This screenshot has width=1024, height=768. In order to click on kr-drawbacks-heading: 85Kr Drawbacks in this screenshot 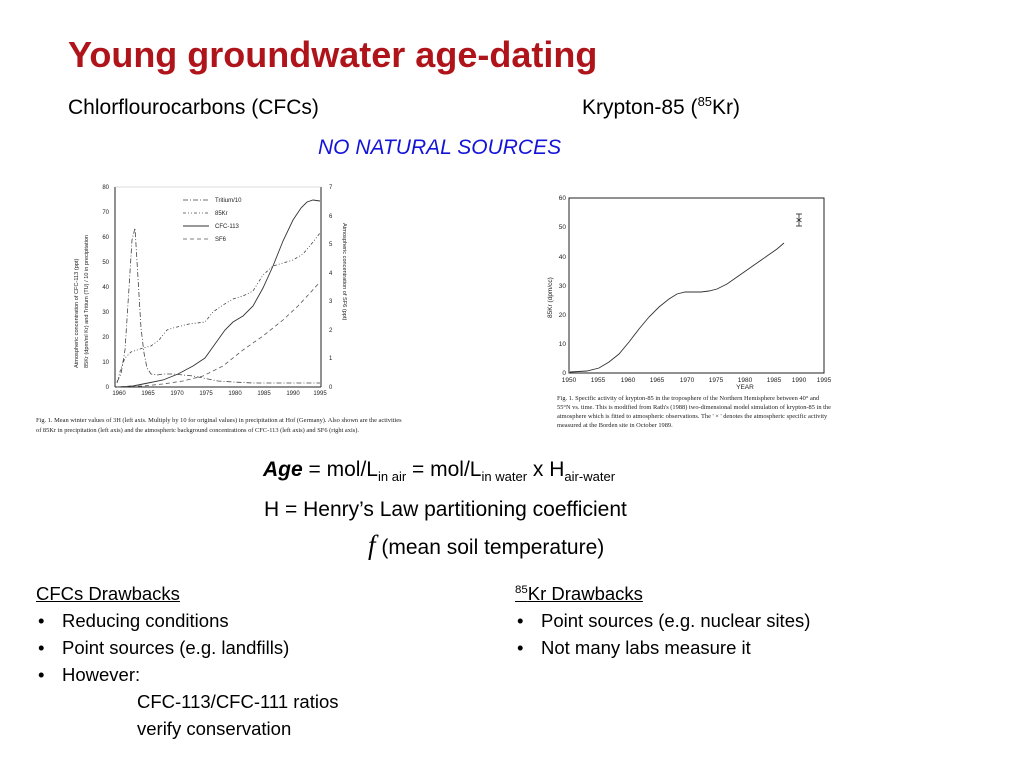, I will do `click(662, 593)`.